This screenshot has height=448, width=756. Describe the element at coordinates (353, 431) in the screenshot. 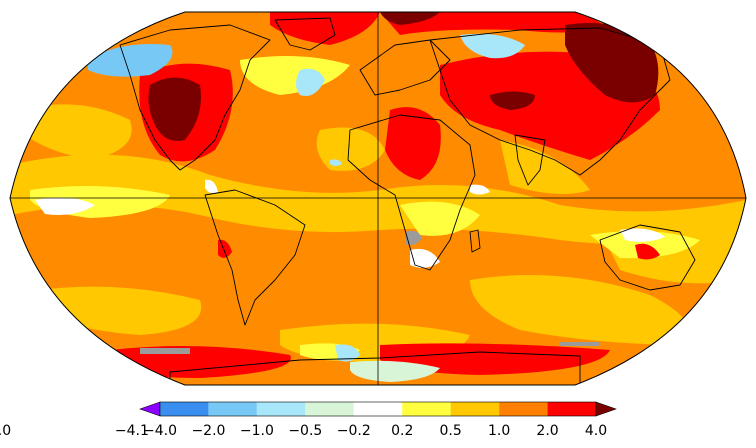

I see `colorbar-tick-label: −0.2` at that location.